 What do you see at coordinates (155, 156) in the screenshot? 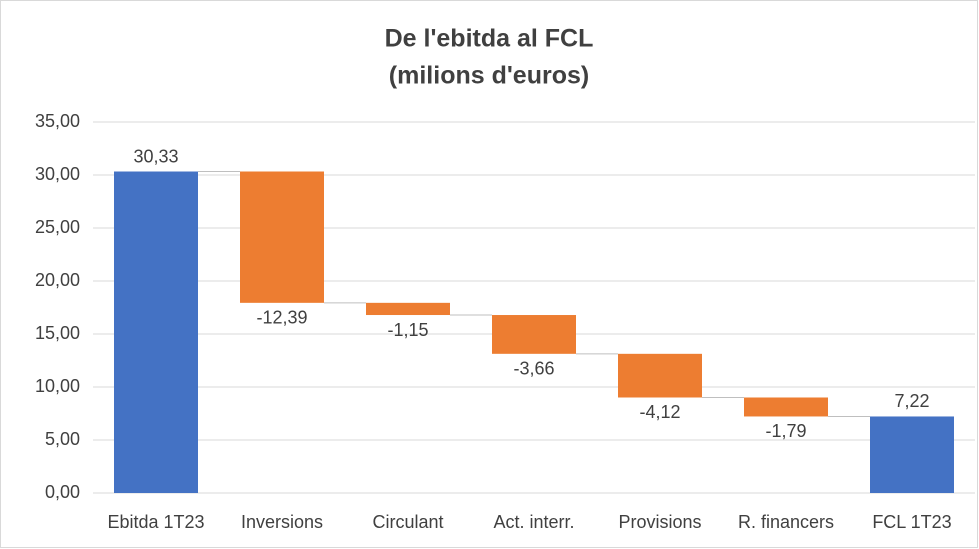
I see `data-label: 30,33` at bounding box center [155, 156].